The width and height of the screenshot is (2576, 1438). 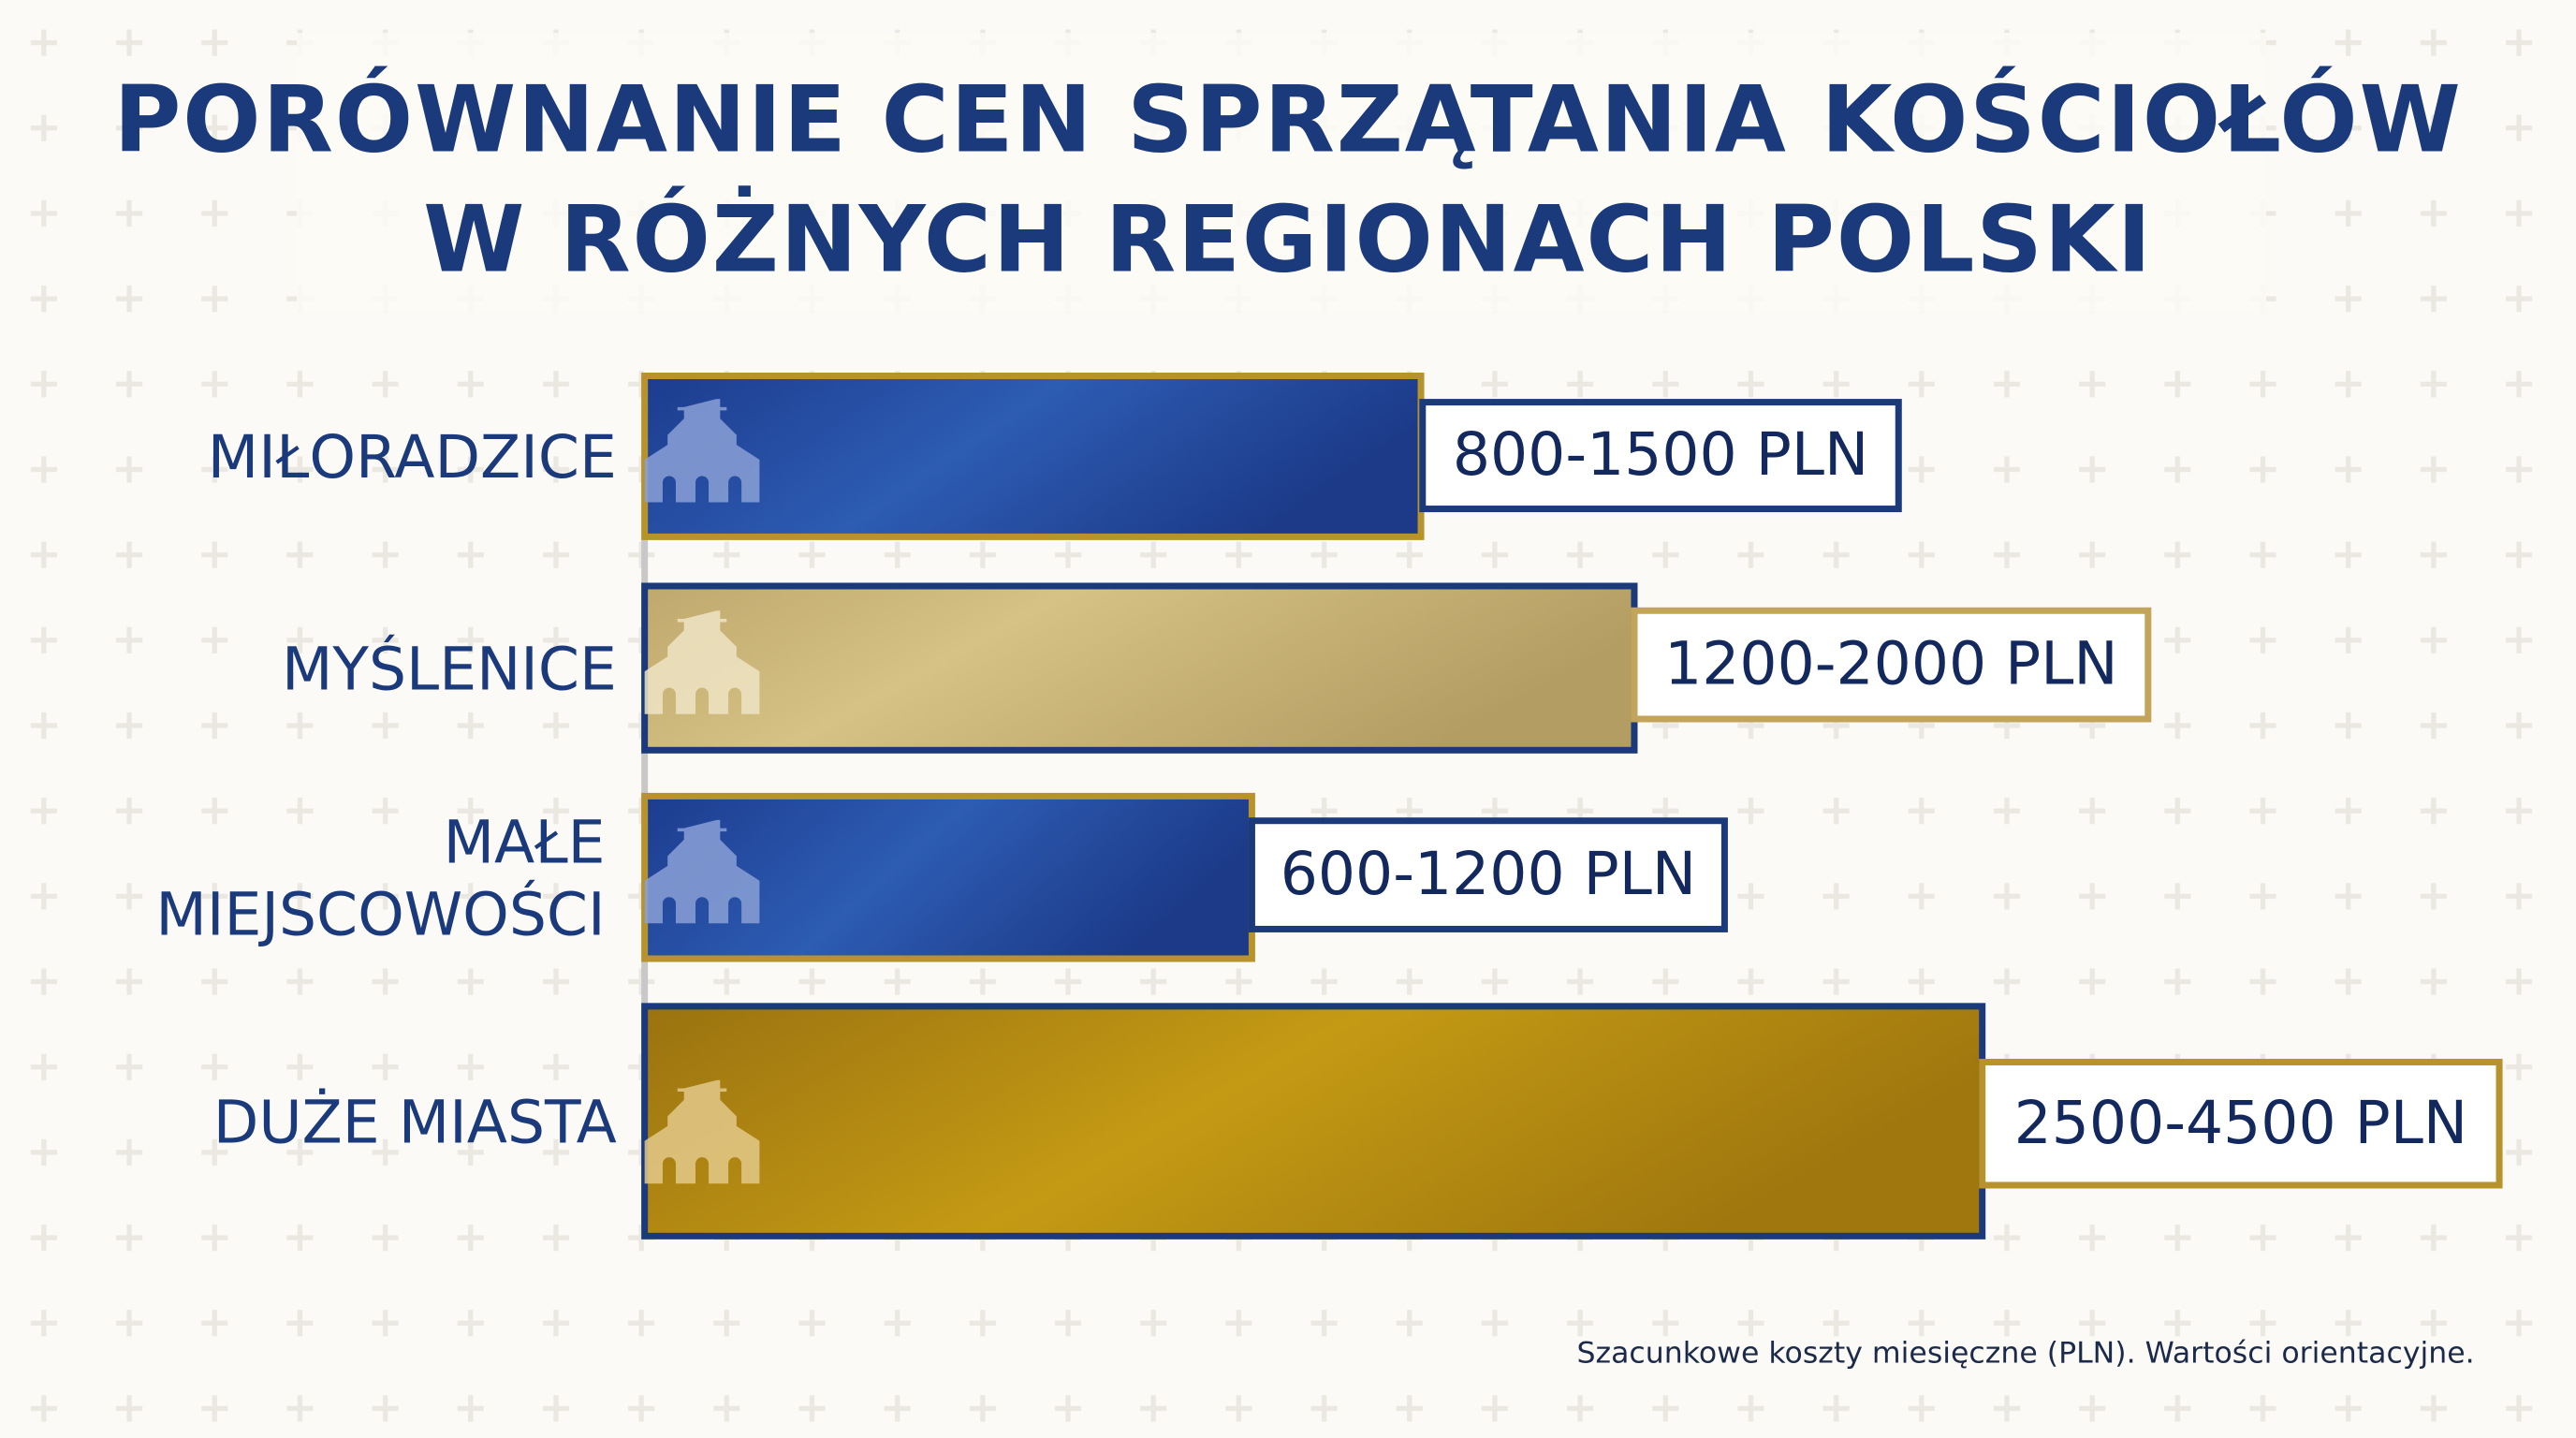 I want to click on category-label: MIŁORADZICE, so click(x=412, y=457).